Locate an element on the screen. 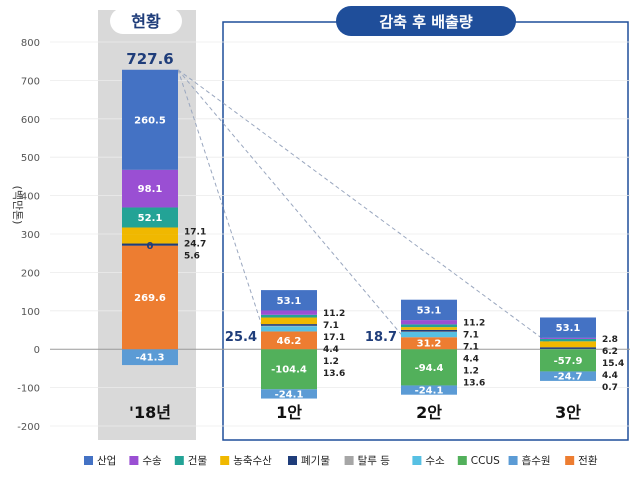 This screenshot has width=639, height=488. data-label: 260.5 is located at coordinates (150, 120).